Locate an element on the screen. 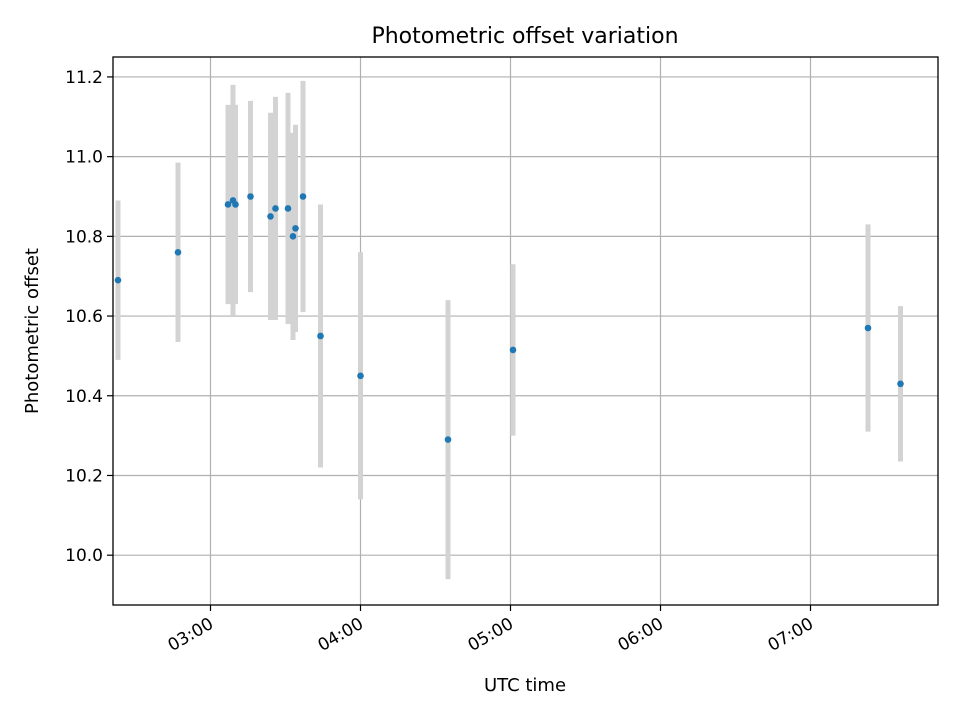 The height and width of the screenshot is (720, 960). x-tick-label: 05:00 is located at coordinates (491, 635).